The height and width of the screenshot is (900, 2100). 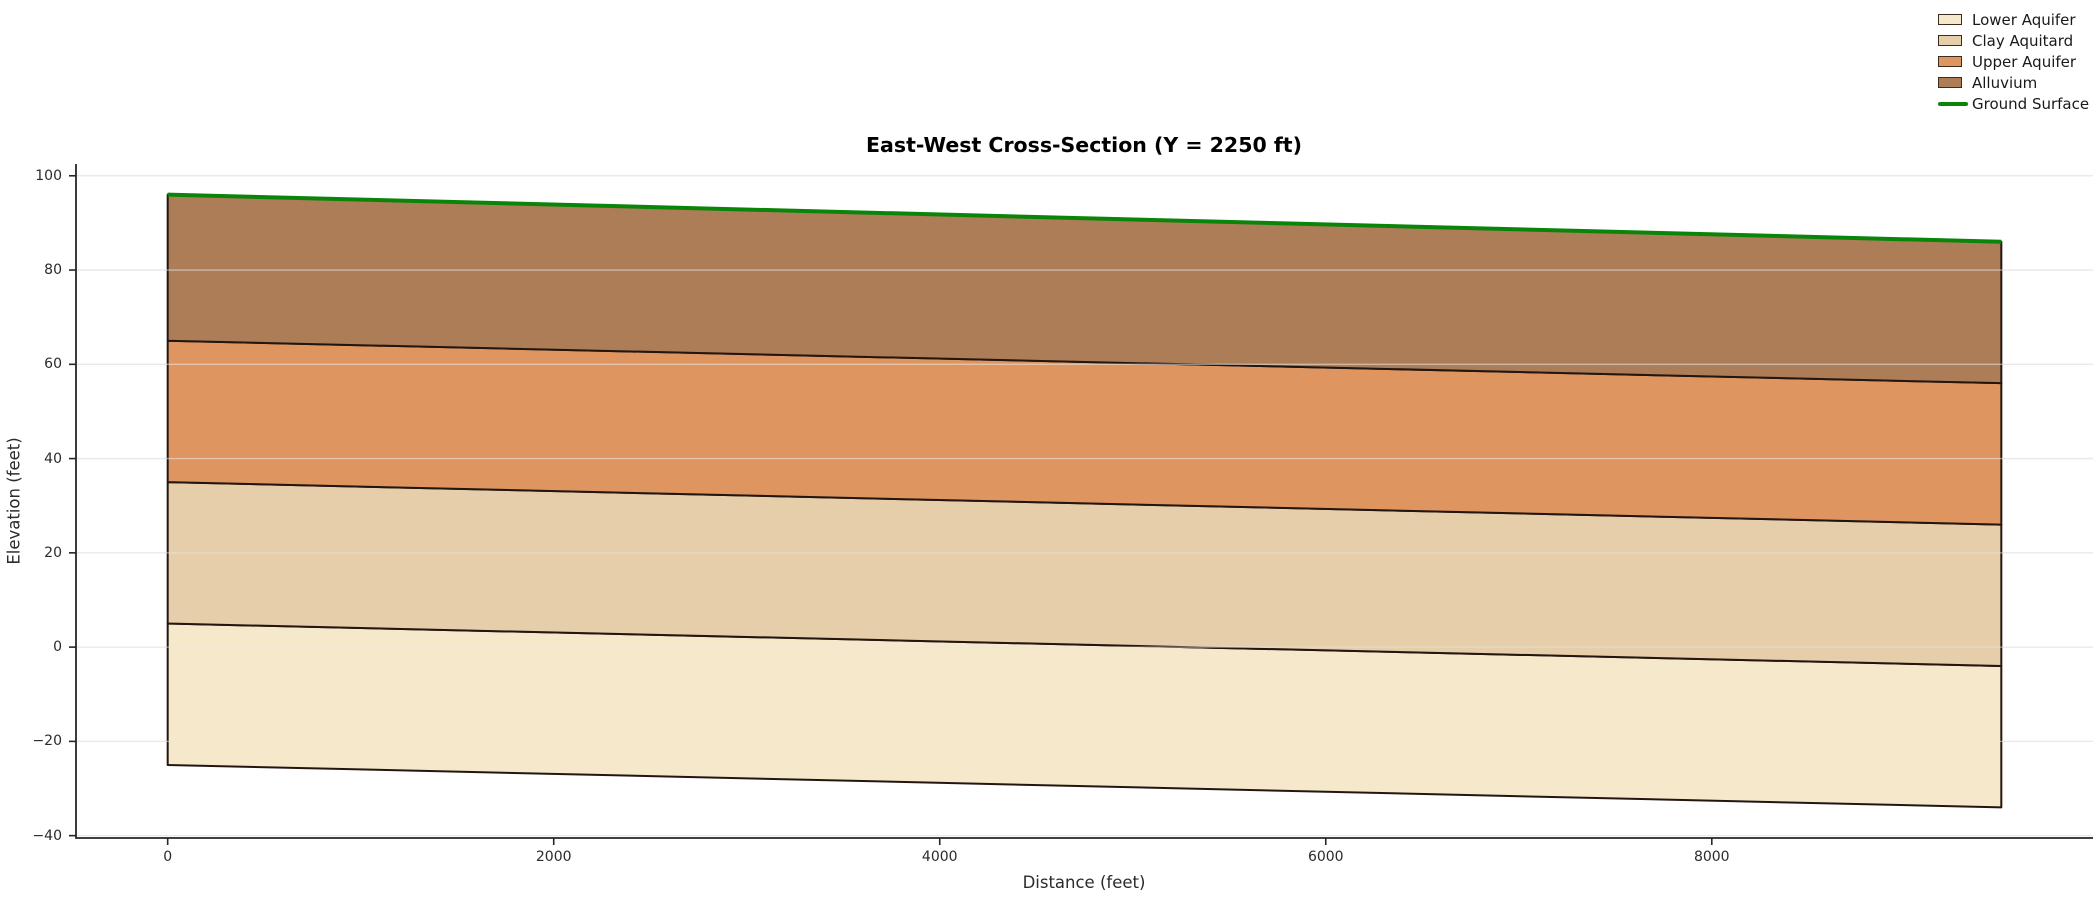 What do you see at coordinates (1084, 218) in the screenshot?
I see `ground-surface-line` at bounding box center [1084, 218].